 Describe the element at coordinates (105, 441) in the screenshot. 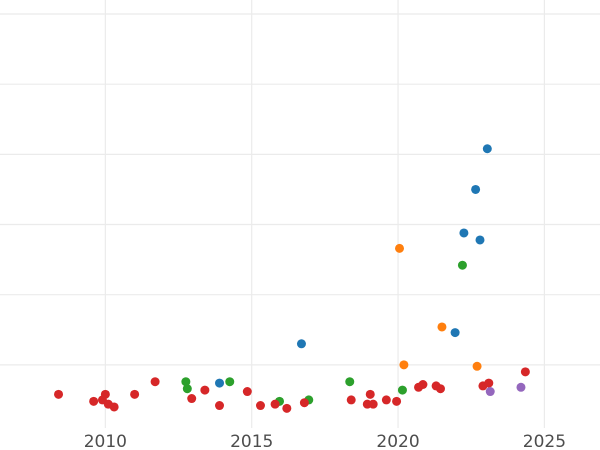

I see `x-tick-label: 2010` at that location.